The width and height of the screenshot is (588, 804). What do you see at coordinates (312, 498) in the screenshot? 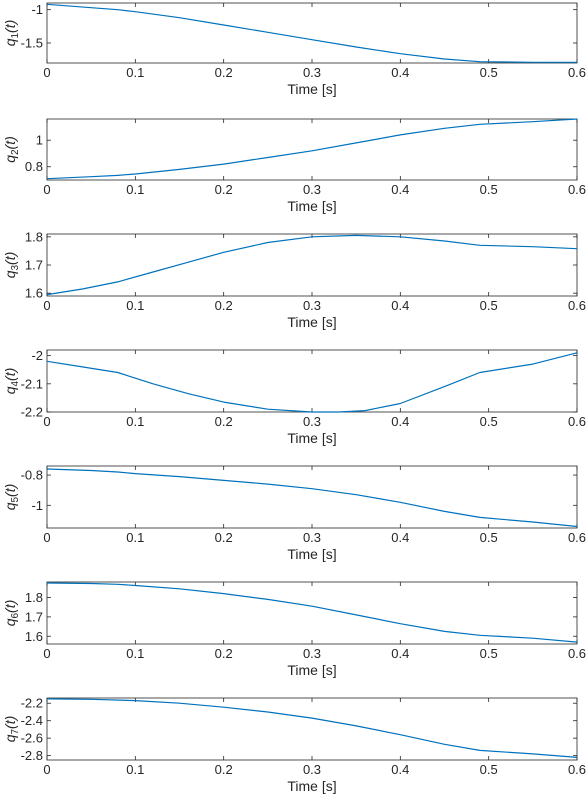
I see `series-line-q5` at bounding box center [312, 498].